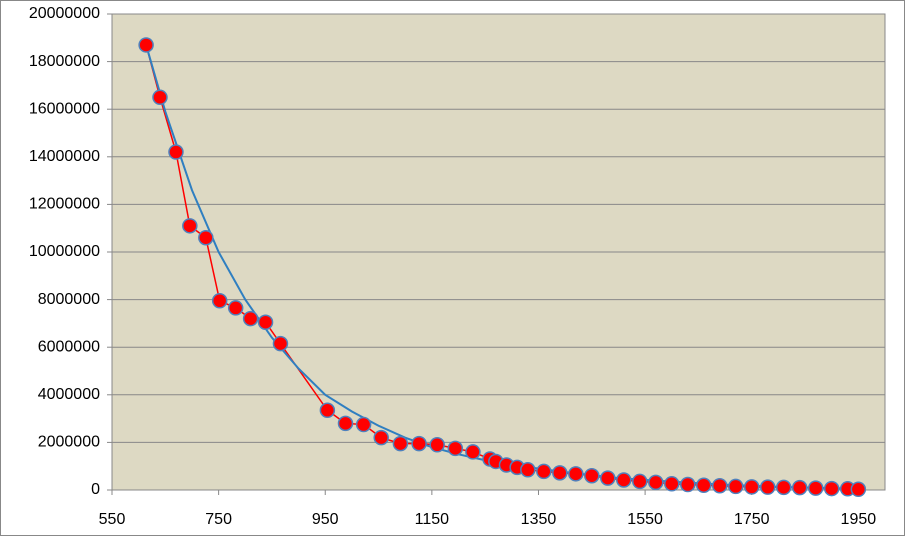 The height and width of the screenshot is (536, 905). Describe the element at coordinates (752, 519) in the screenshot. I see `x-tick-label: 1750` at that location.